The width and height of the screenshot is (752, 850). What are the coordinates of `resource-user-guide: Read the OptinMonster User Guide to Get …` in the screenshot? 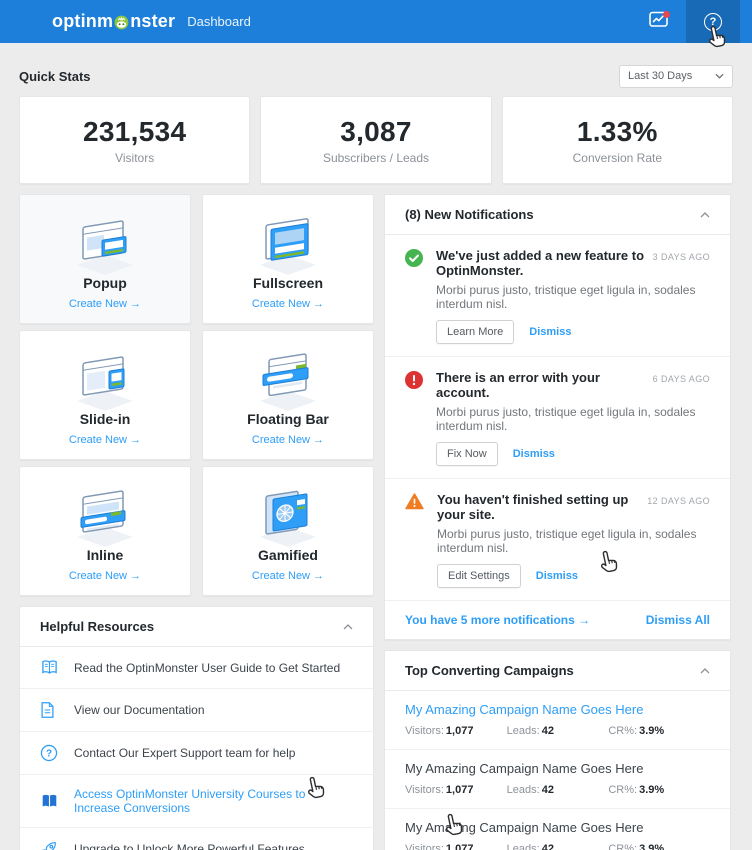 It's located at (196, 667).